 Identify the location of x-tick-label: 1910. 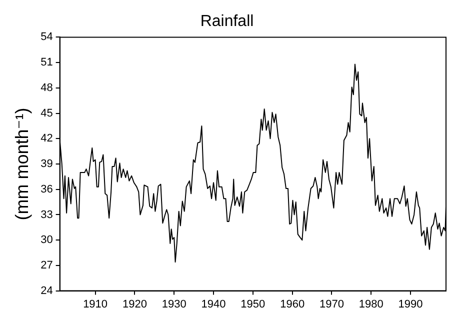
(95, 304).